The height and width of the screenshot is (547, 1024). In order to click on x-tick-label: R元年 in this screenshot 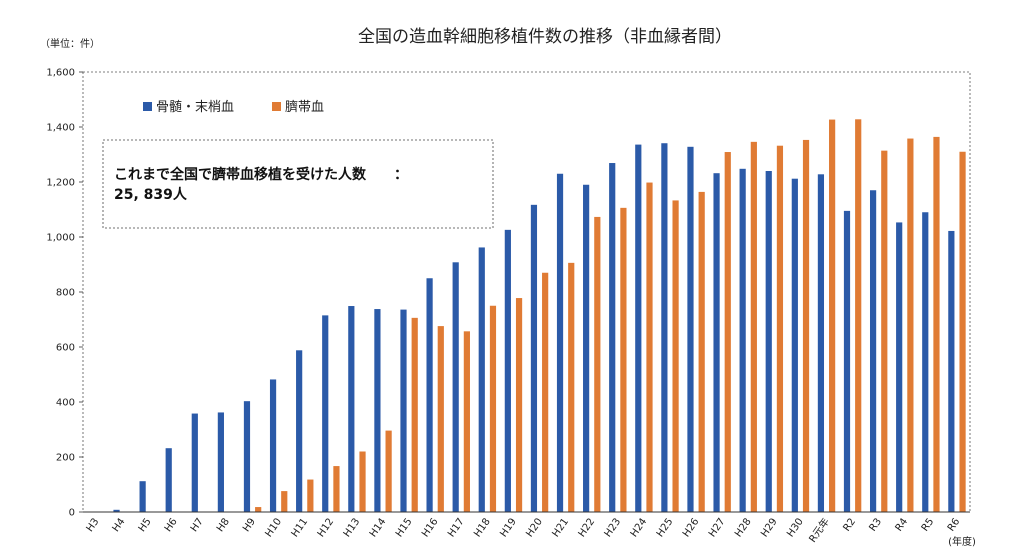, I will do `click(819, 530)`.